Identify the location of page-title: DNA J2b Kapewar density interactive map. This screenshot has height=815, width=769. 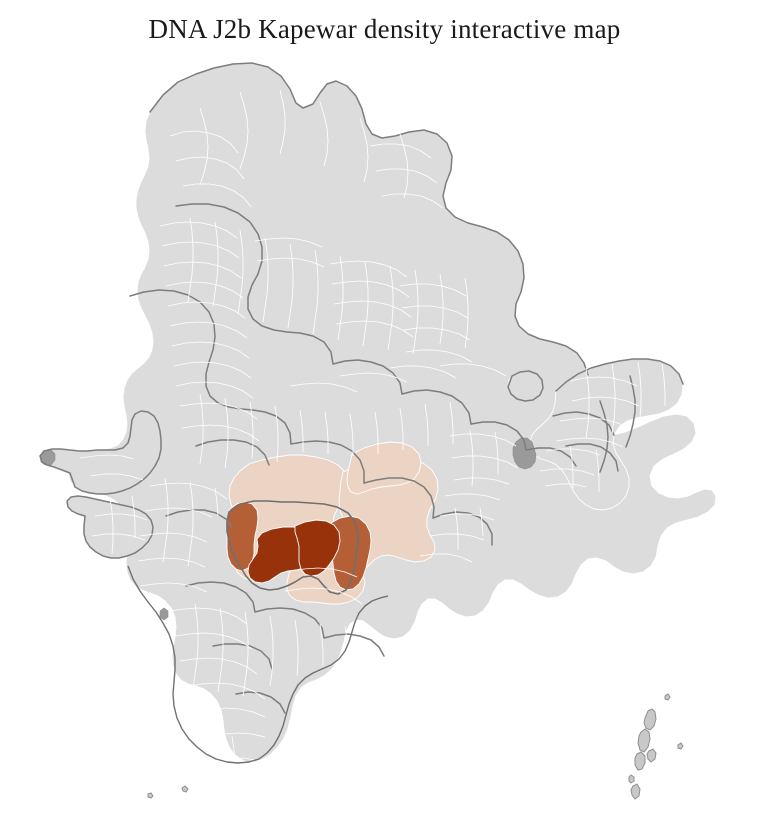
(384, 29).